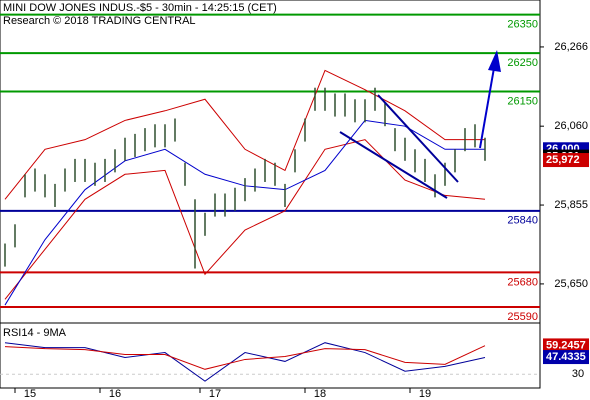  Describe the element at coordinates (425, 394) in the screenshot. I see `x-tick-label: 19` at that location.